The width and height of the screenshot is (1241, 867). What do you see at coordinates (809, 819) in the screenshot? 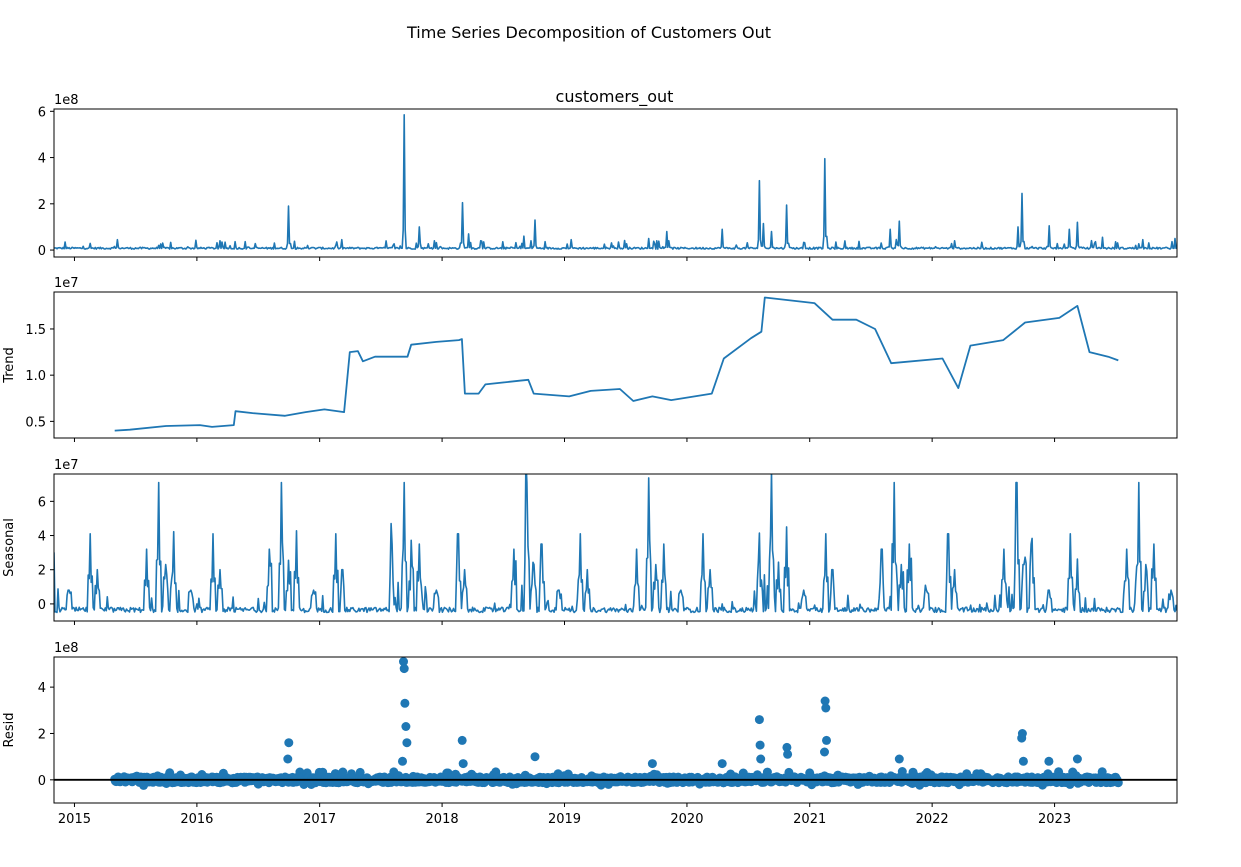
I see `x-tick-label: 2021` at bounding box center [809, 819].